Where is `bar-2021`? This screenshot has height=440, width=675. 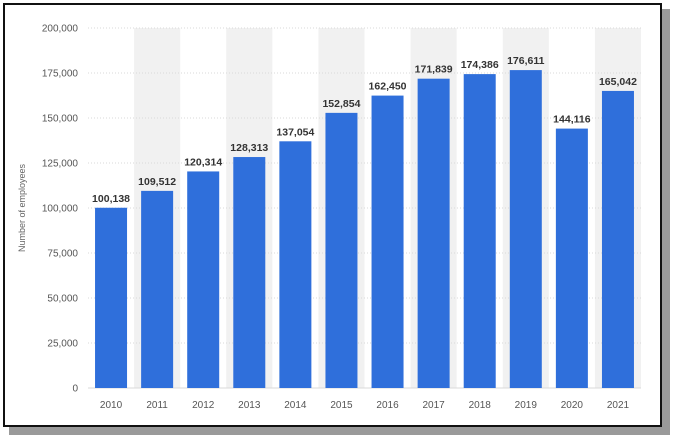 bar-2021 is located at coordinates (617, 239).